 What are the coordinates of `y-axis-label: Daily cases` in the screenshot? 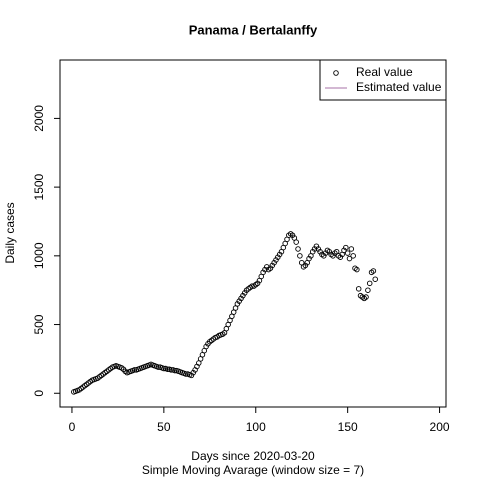 It's located at (10, 232).